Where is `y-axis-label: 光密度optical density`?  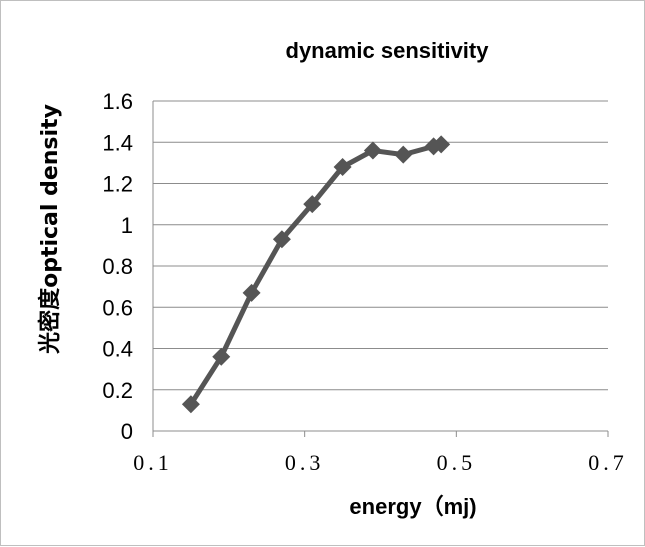 y-axis-label: 光密度optical density is located at coordinates (50, 229).